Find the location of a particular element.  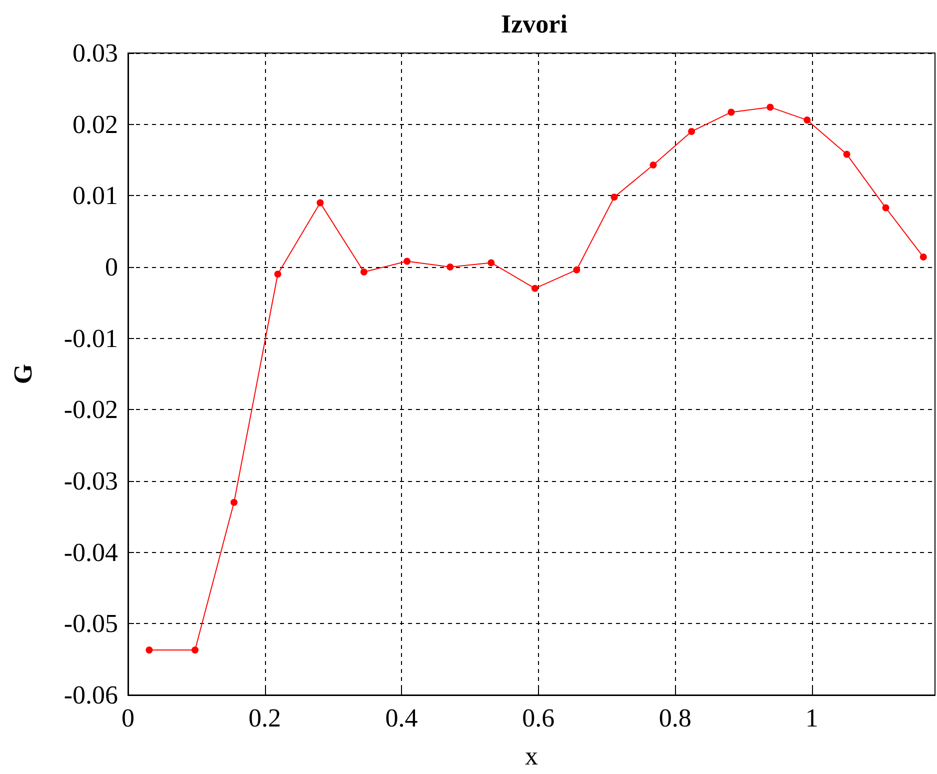

y-tick-label: 0 is located at coordinates (111, 267).